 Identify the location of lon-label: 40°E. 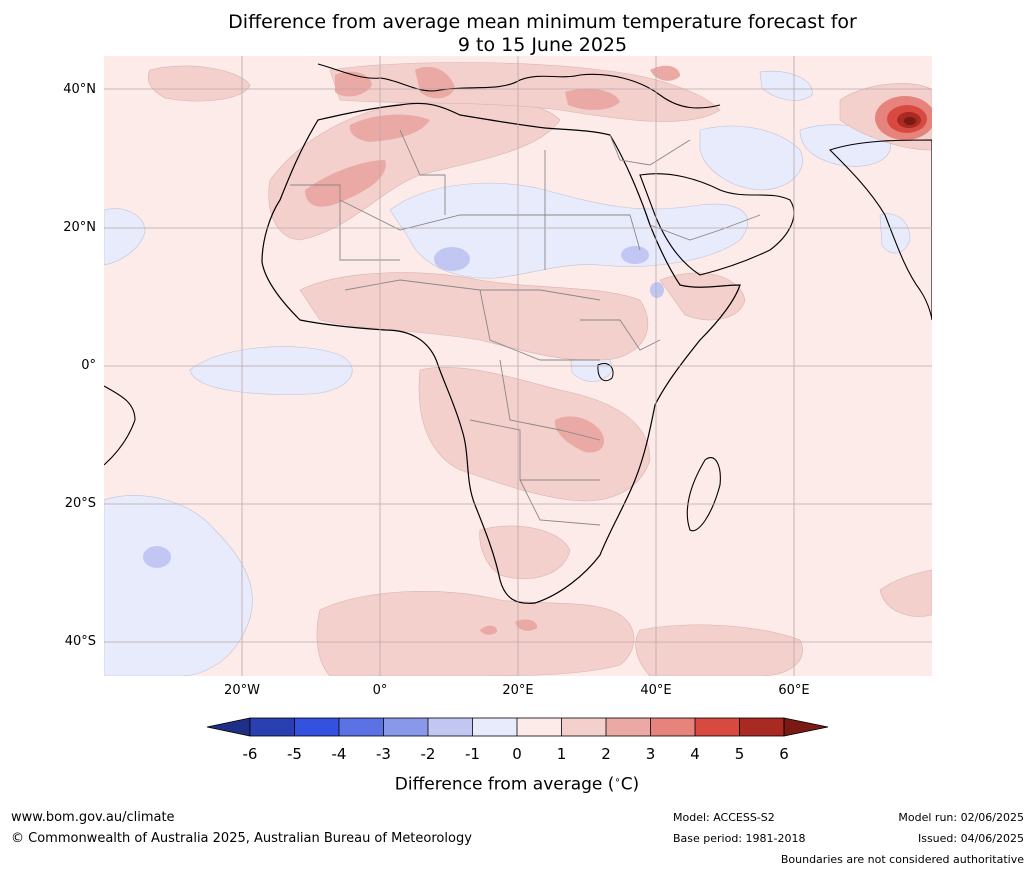
(656, 690).